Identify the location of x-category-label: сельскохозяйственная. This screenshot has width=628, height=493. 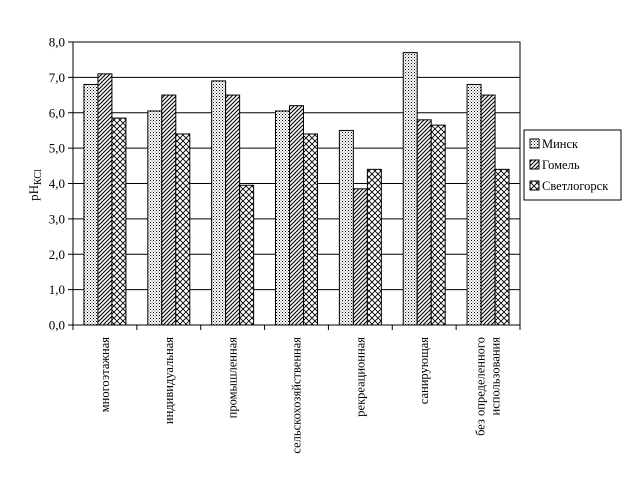
(297, 395).